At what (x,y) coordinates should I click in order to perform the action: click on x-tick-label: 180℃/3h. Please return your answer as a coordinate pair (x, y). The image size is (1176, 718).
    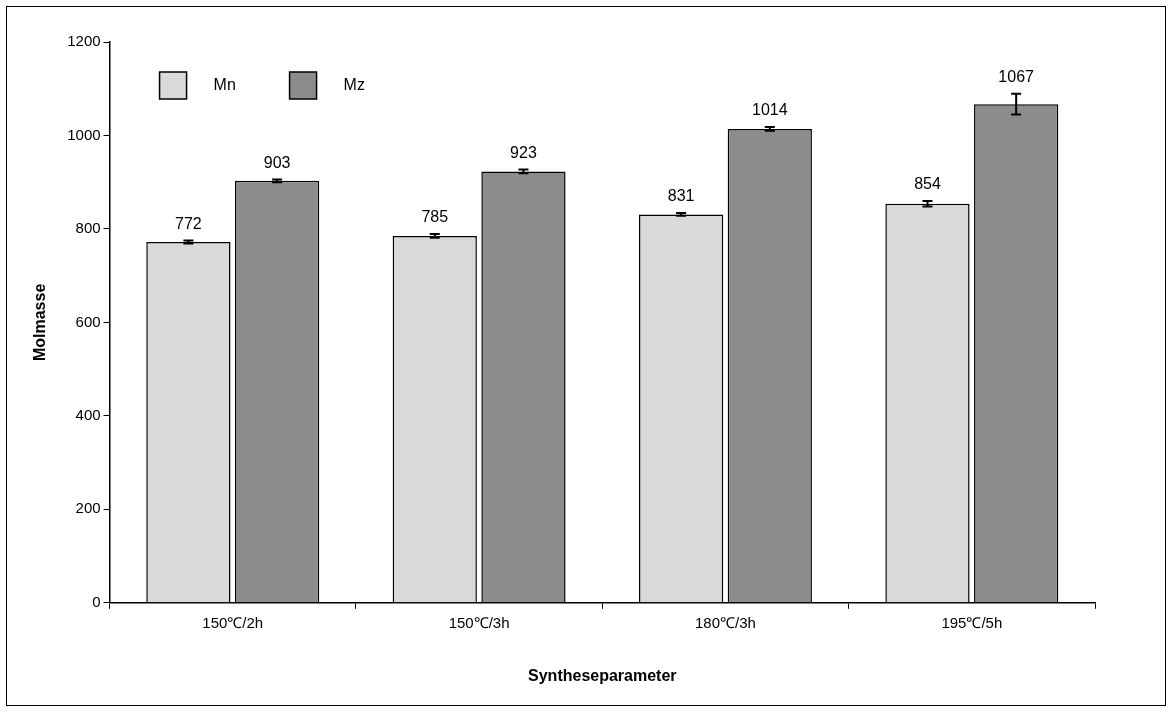
    Looking at the image, I should click on (725, 622).